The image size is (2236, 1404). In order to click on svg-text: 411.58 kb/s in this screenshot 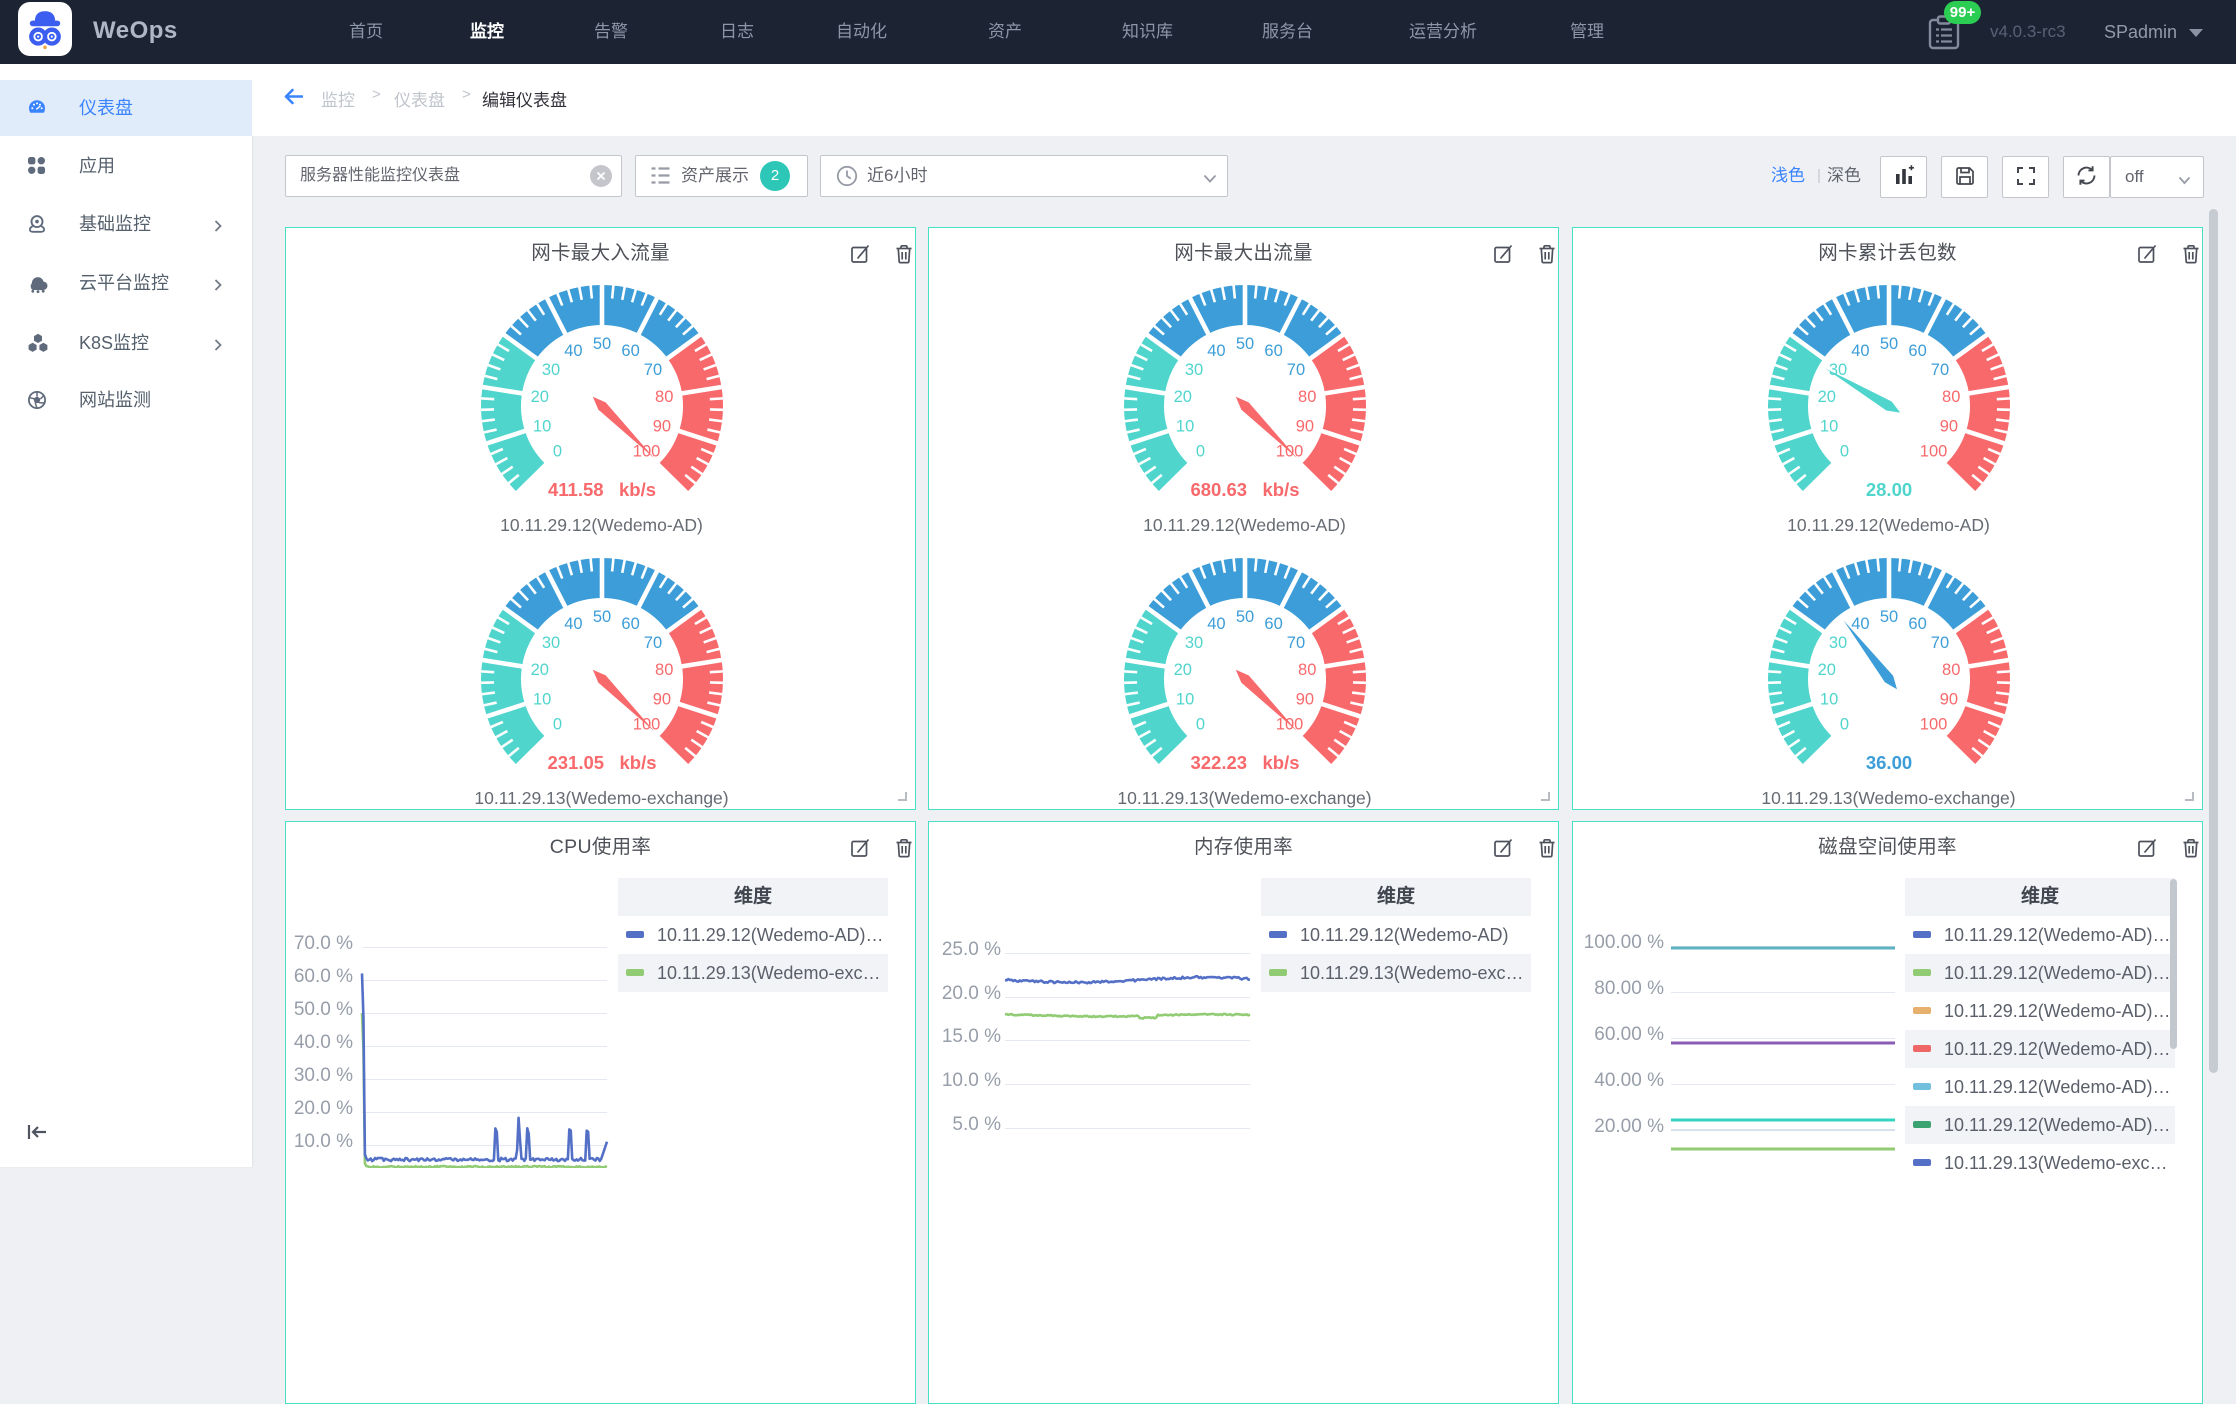, I will do `click(602, 488)`.